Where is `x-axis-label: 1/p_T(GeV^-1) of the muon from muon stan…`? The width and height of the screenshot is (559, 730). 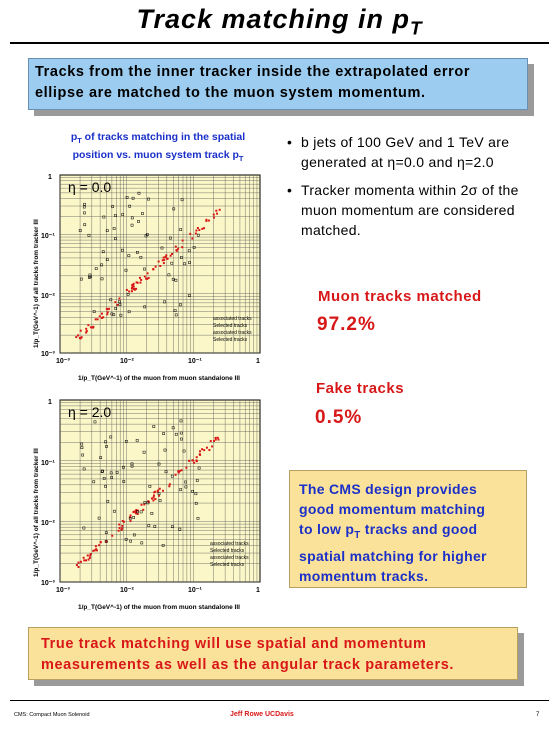
x-axis-label: 1/p_T(GeV^-1) of the muon from muon stan… is located at coordinates (159, 378).